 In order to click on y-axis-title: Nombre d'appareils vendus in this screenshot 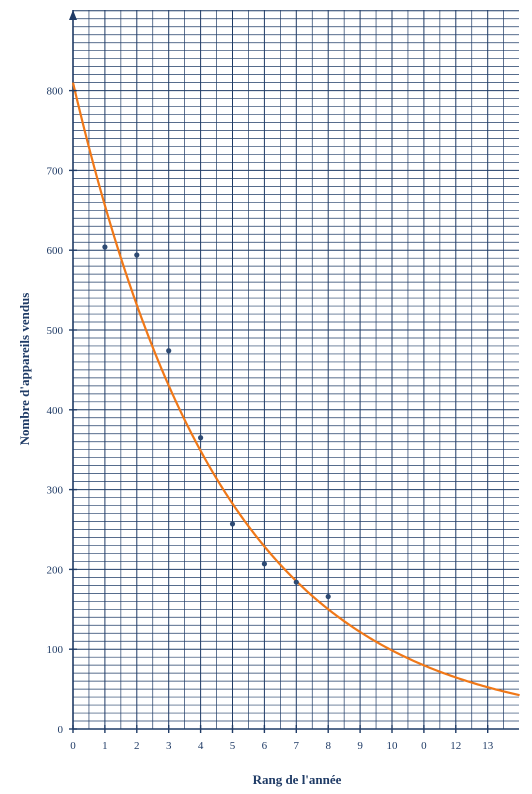, I will do `click(24, 369)`.